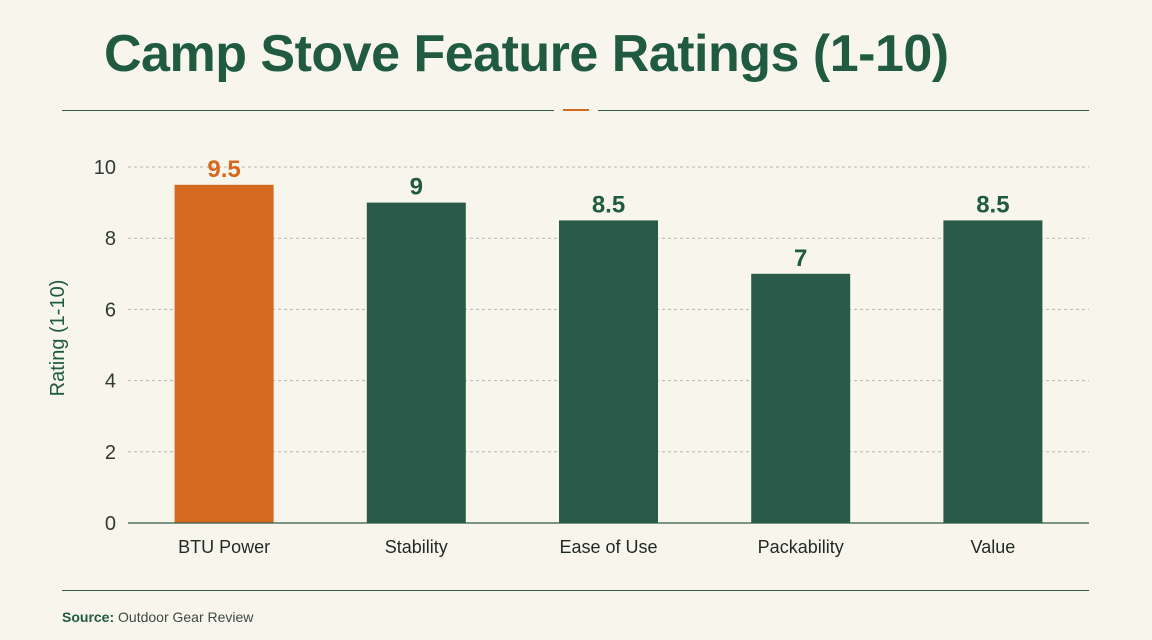 This screenshot has width=1152, height=640. I want to click on footer-rule, so click(575, 590).